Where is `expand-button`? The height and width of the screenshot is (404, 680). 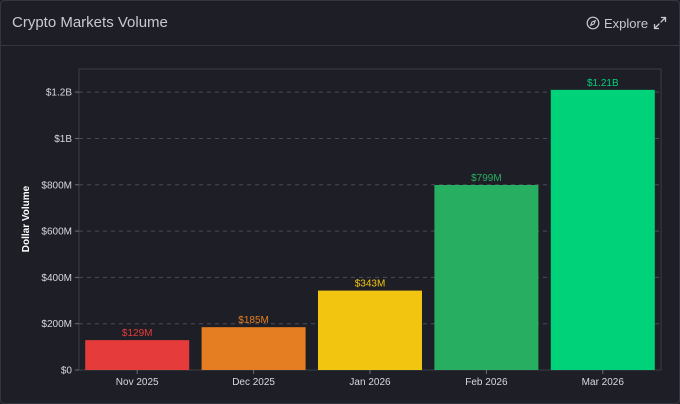 expand-button is located at coordinates (660, 23).